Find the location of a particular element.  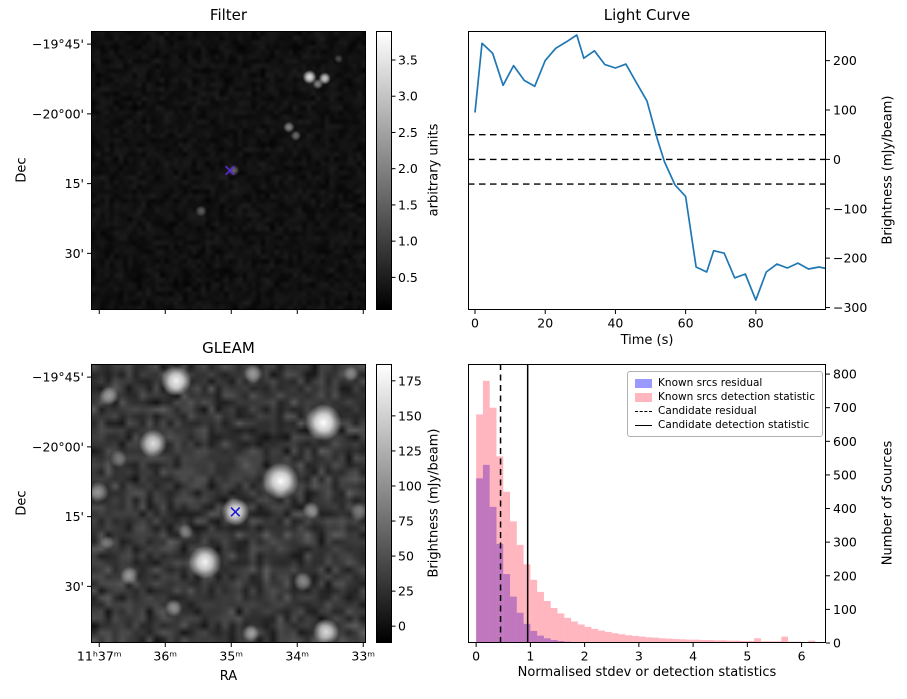

histogram-ytick-label: 0 is located at coordinates (837, 643).